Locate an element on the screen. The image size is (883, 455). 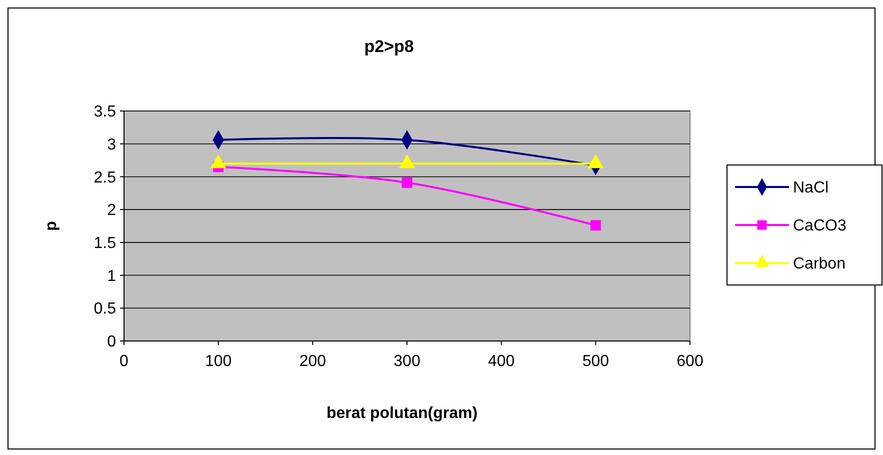
x-tick-label: 0 is located at coordinates (124, 361).